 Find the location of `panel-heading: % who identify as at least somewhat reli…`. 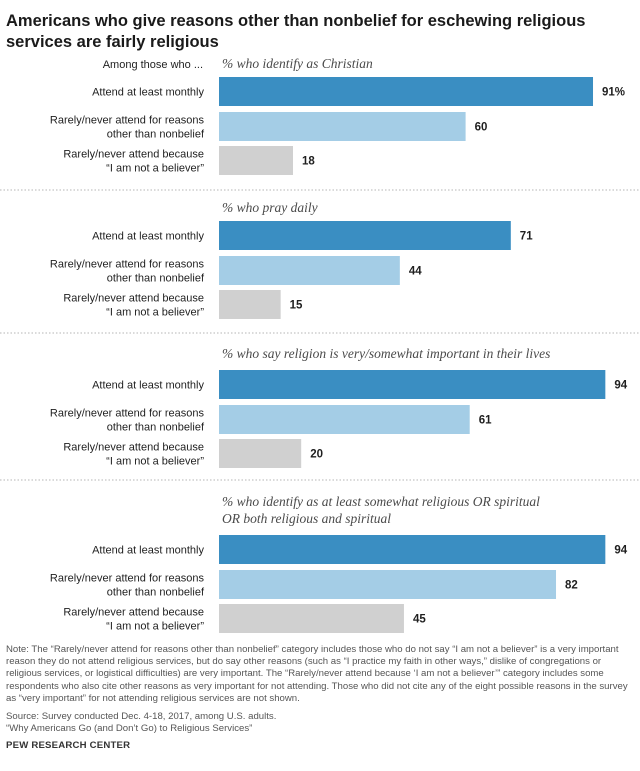

panel-heading: % who identify as at least somewhat reli… is located at coordinates (381, 501).